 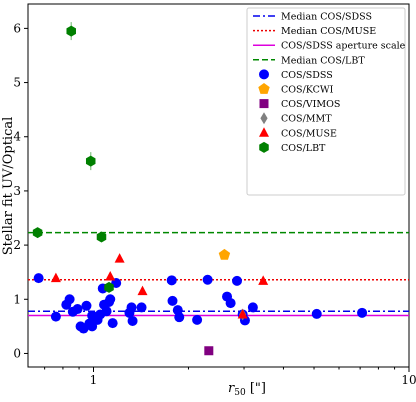 I want to click on x-axis-label-main: r, so click(x=231, y=388).